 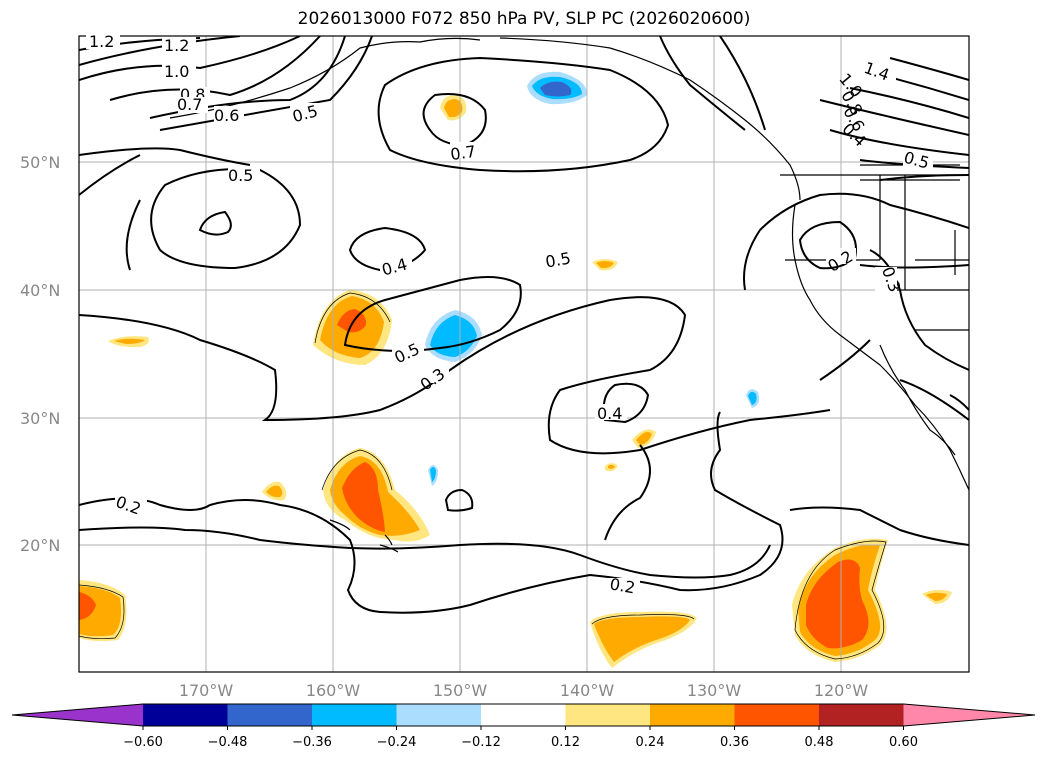 What do you see at coordinates (40, 162) in the screenshot?
I see `lat-label-50n: 50°N` at bounding box center [40, 162].